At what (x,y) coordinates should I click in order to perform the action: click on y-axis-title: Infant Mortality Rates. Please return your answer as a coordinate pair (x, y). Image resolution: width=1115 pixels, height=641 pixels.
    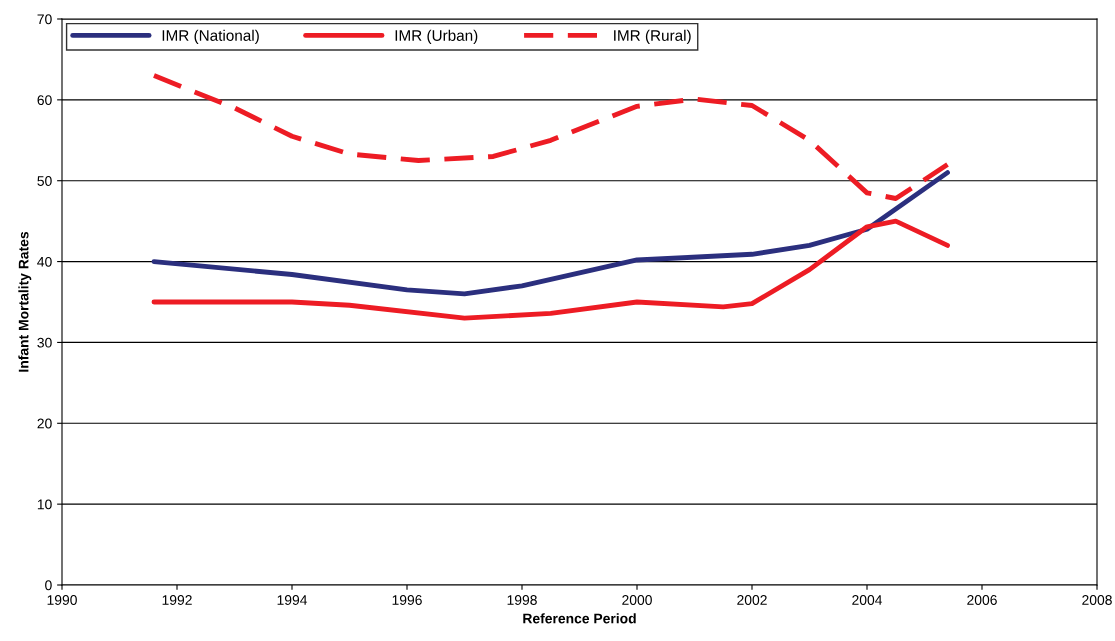
    Looking at the image, I should click on (25, 301).